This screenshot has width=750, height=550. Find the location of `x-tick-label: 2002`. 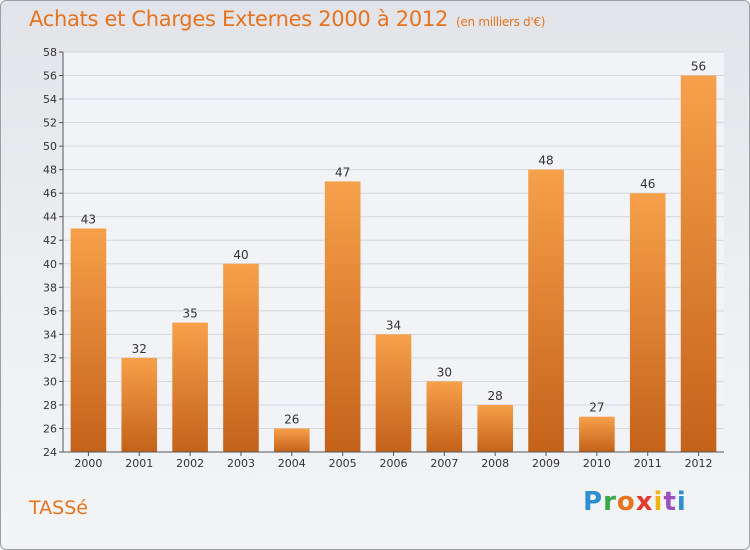

x-tick-label: 2002 is located at coordinates (190, 463).